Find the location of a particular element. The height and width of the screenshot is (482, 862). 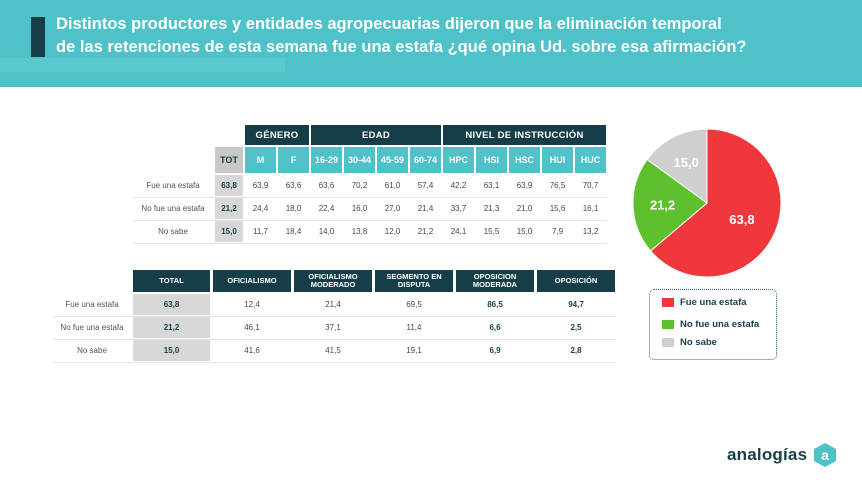

table-cell: 12,4 is located at coordinates (252, 304).